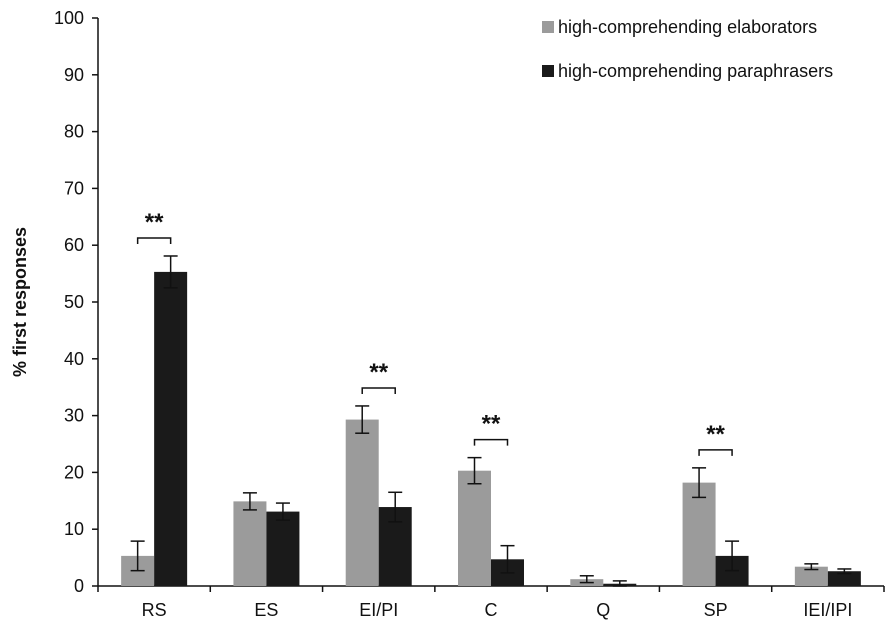  I want to click on y-tick-label: 80, so click(74, 132).